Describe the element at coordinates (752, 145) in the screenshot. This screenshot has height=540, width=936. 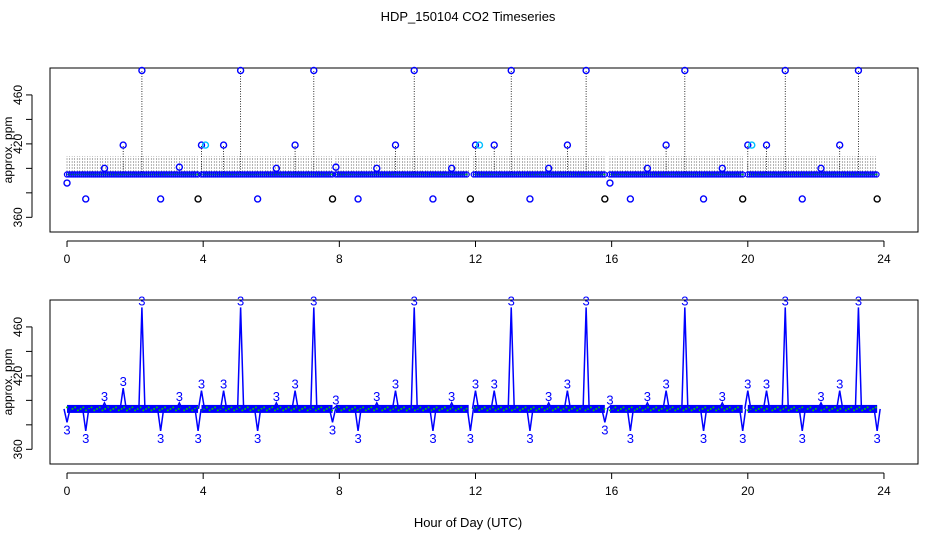
I see `data-point-highlight` at that location.